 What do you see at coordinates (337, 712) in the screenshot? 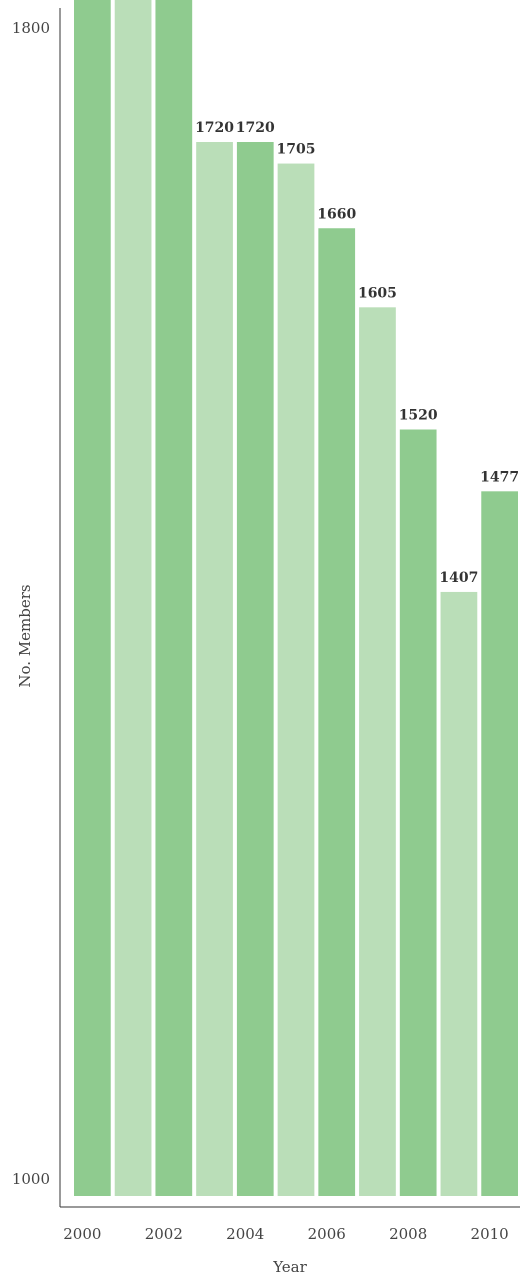
I see `bar-2006` at bounding box center [337, 712].